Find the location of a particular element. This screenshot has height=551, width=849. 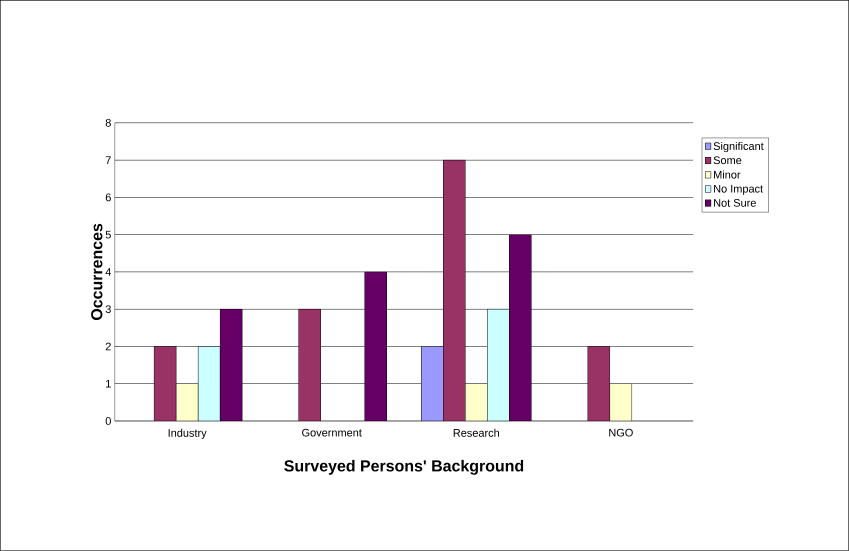

x-tick-label: Research is located at coordinates (477, 432).